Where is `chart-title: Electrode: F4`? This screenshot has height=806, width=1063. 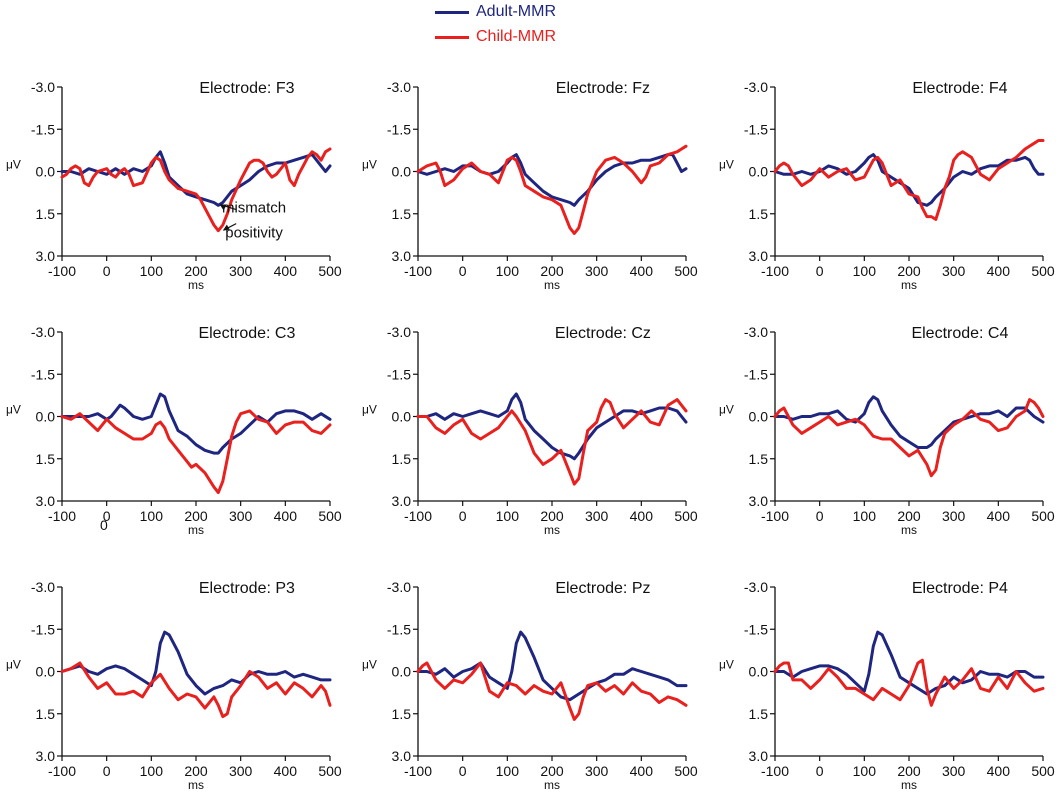
chart-title: Electrode: F4 is located at coordinates (959, 88).